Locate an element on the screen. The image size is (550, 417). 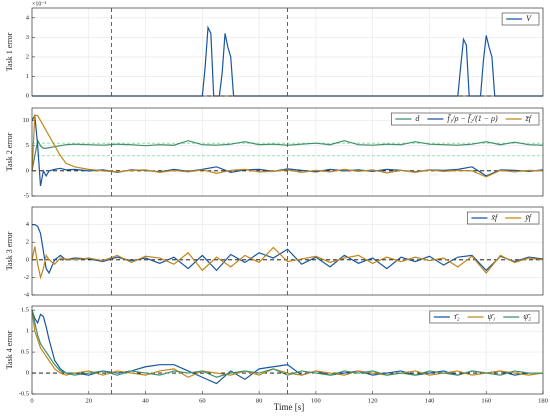
legend: τ̄₂ ψ̄₁ ψ̄₂ is located at coordinates (484, 317).